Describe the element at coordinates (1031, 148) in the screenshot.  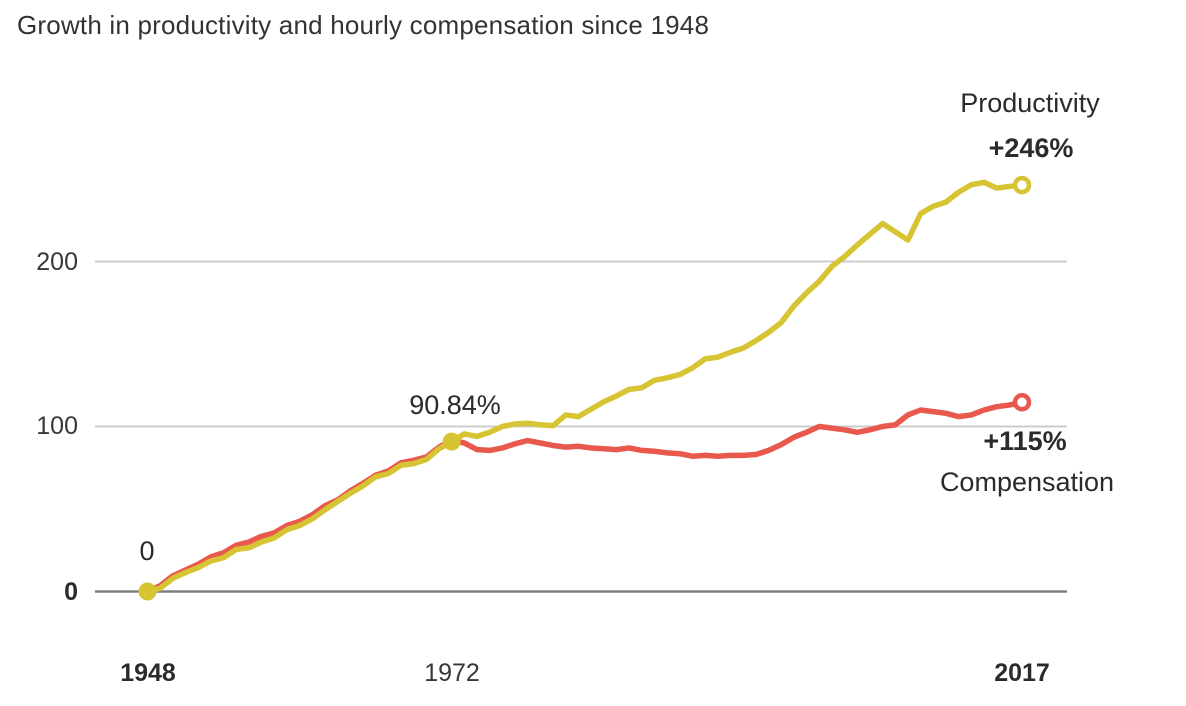
I see `productivity-end-value-label: +246%` at that location.